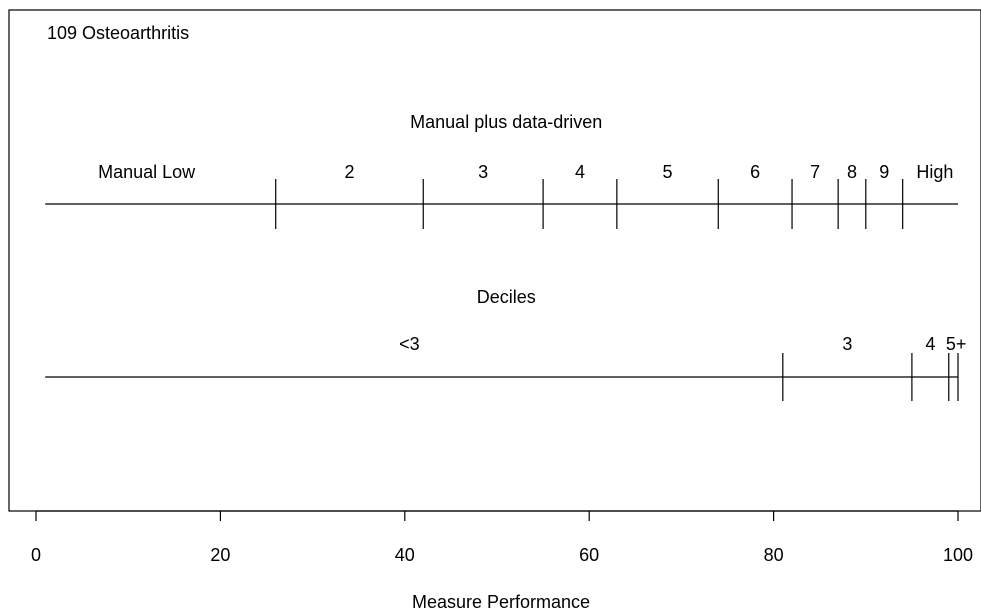 This screenshot has height=611, width=981. I want to click on x-tick-label: 20, so click(220, 555).